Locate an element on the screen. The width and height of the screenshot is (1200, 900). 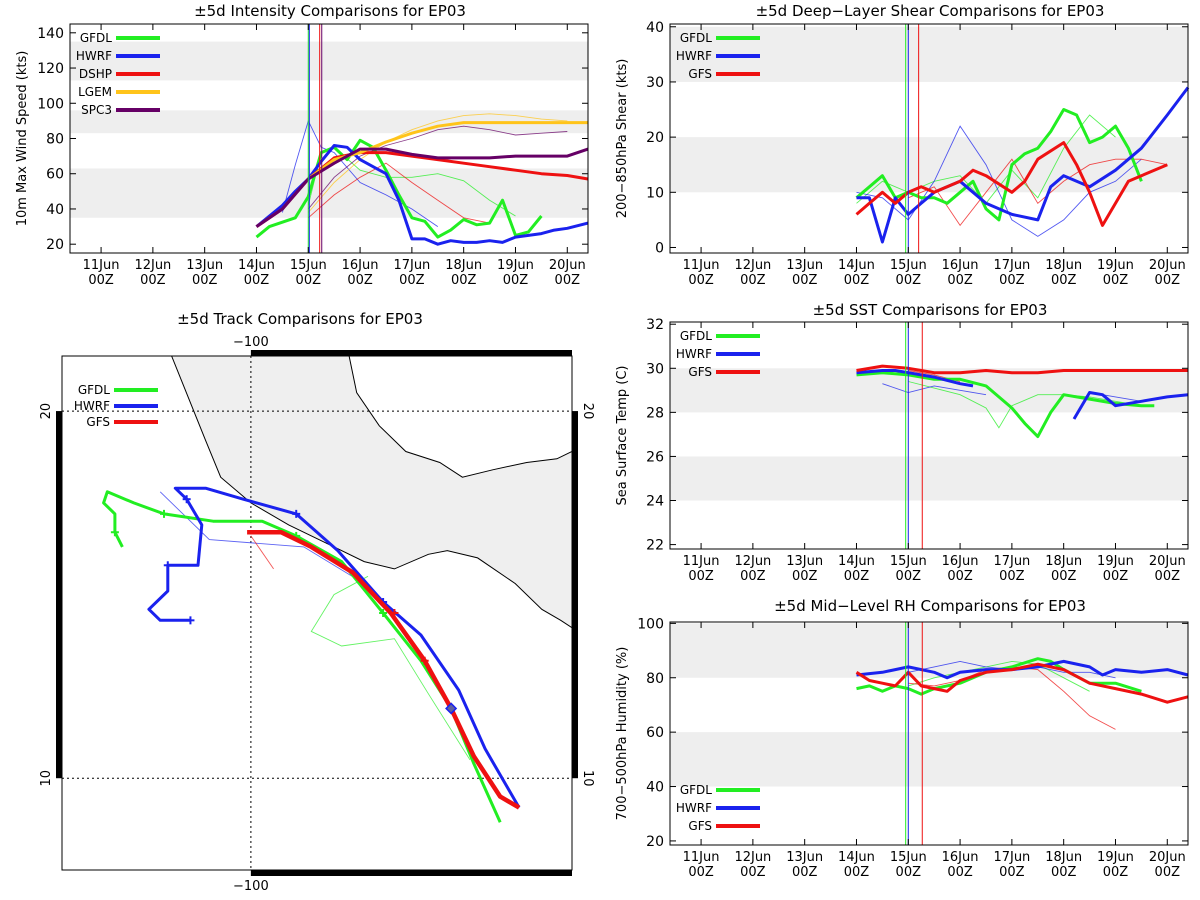
coastline-gulf is located at coordinates (460, 417).